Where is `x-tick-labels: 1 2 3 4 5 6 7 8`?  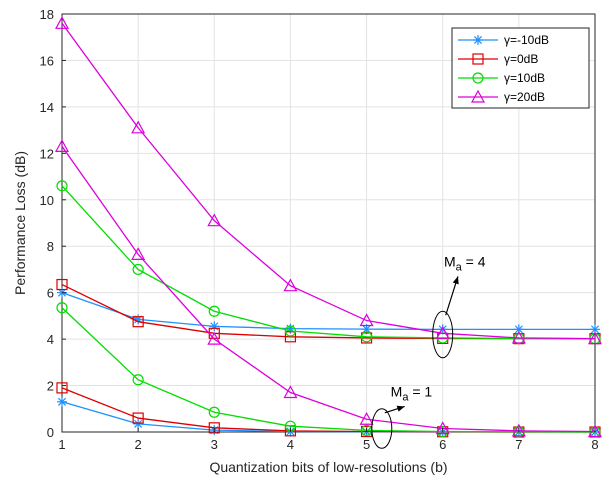 x-tick-labels: 1 2 3 4 5 6 7 8 is located at coordinates (328, 440).